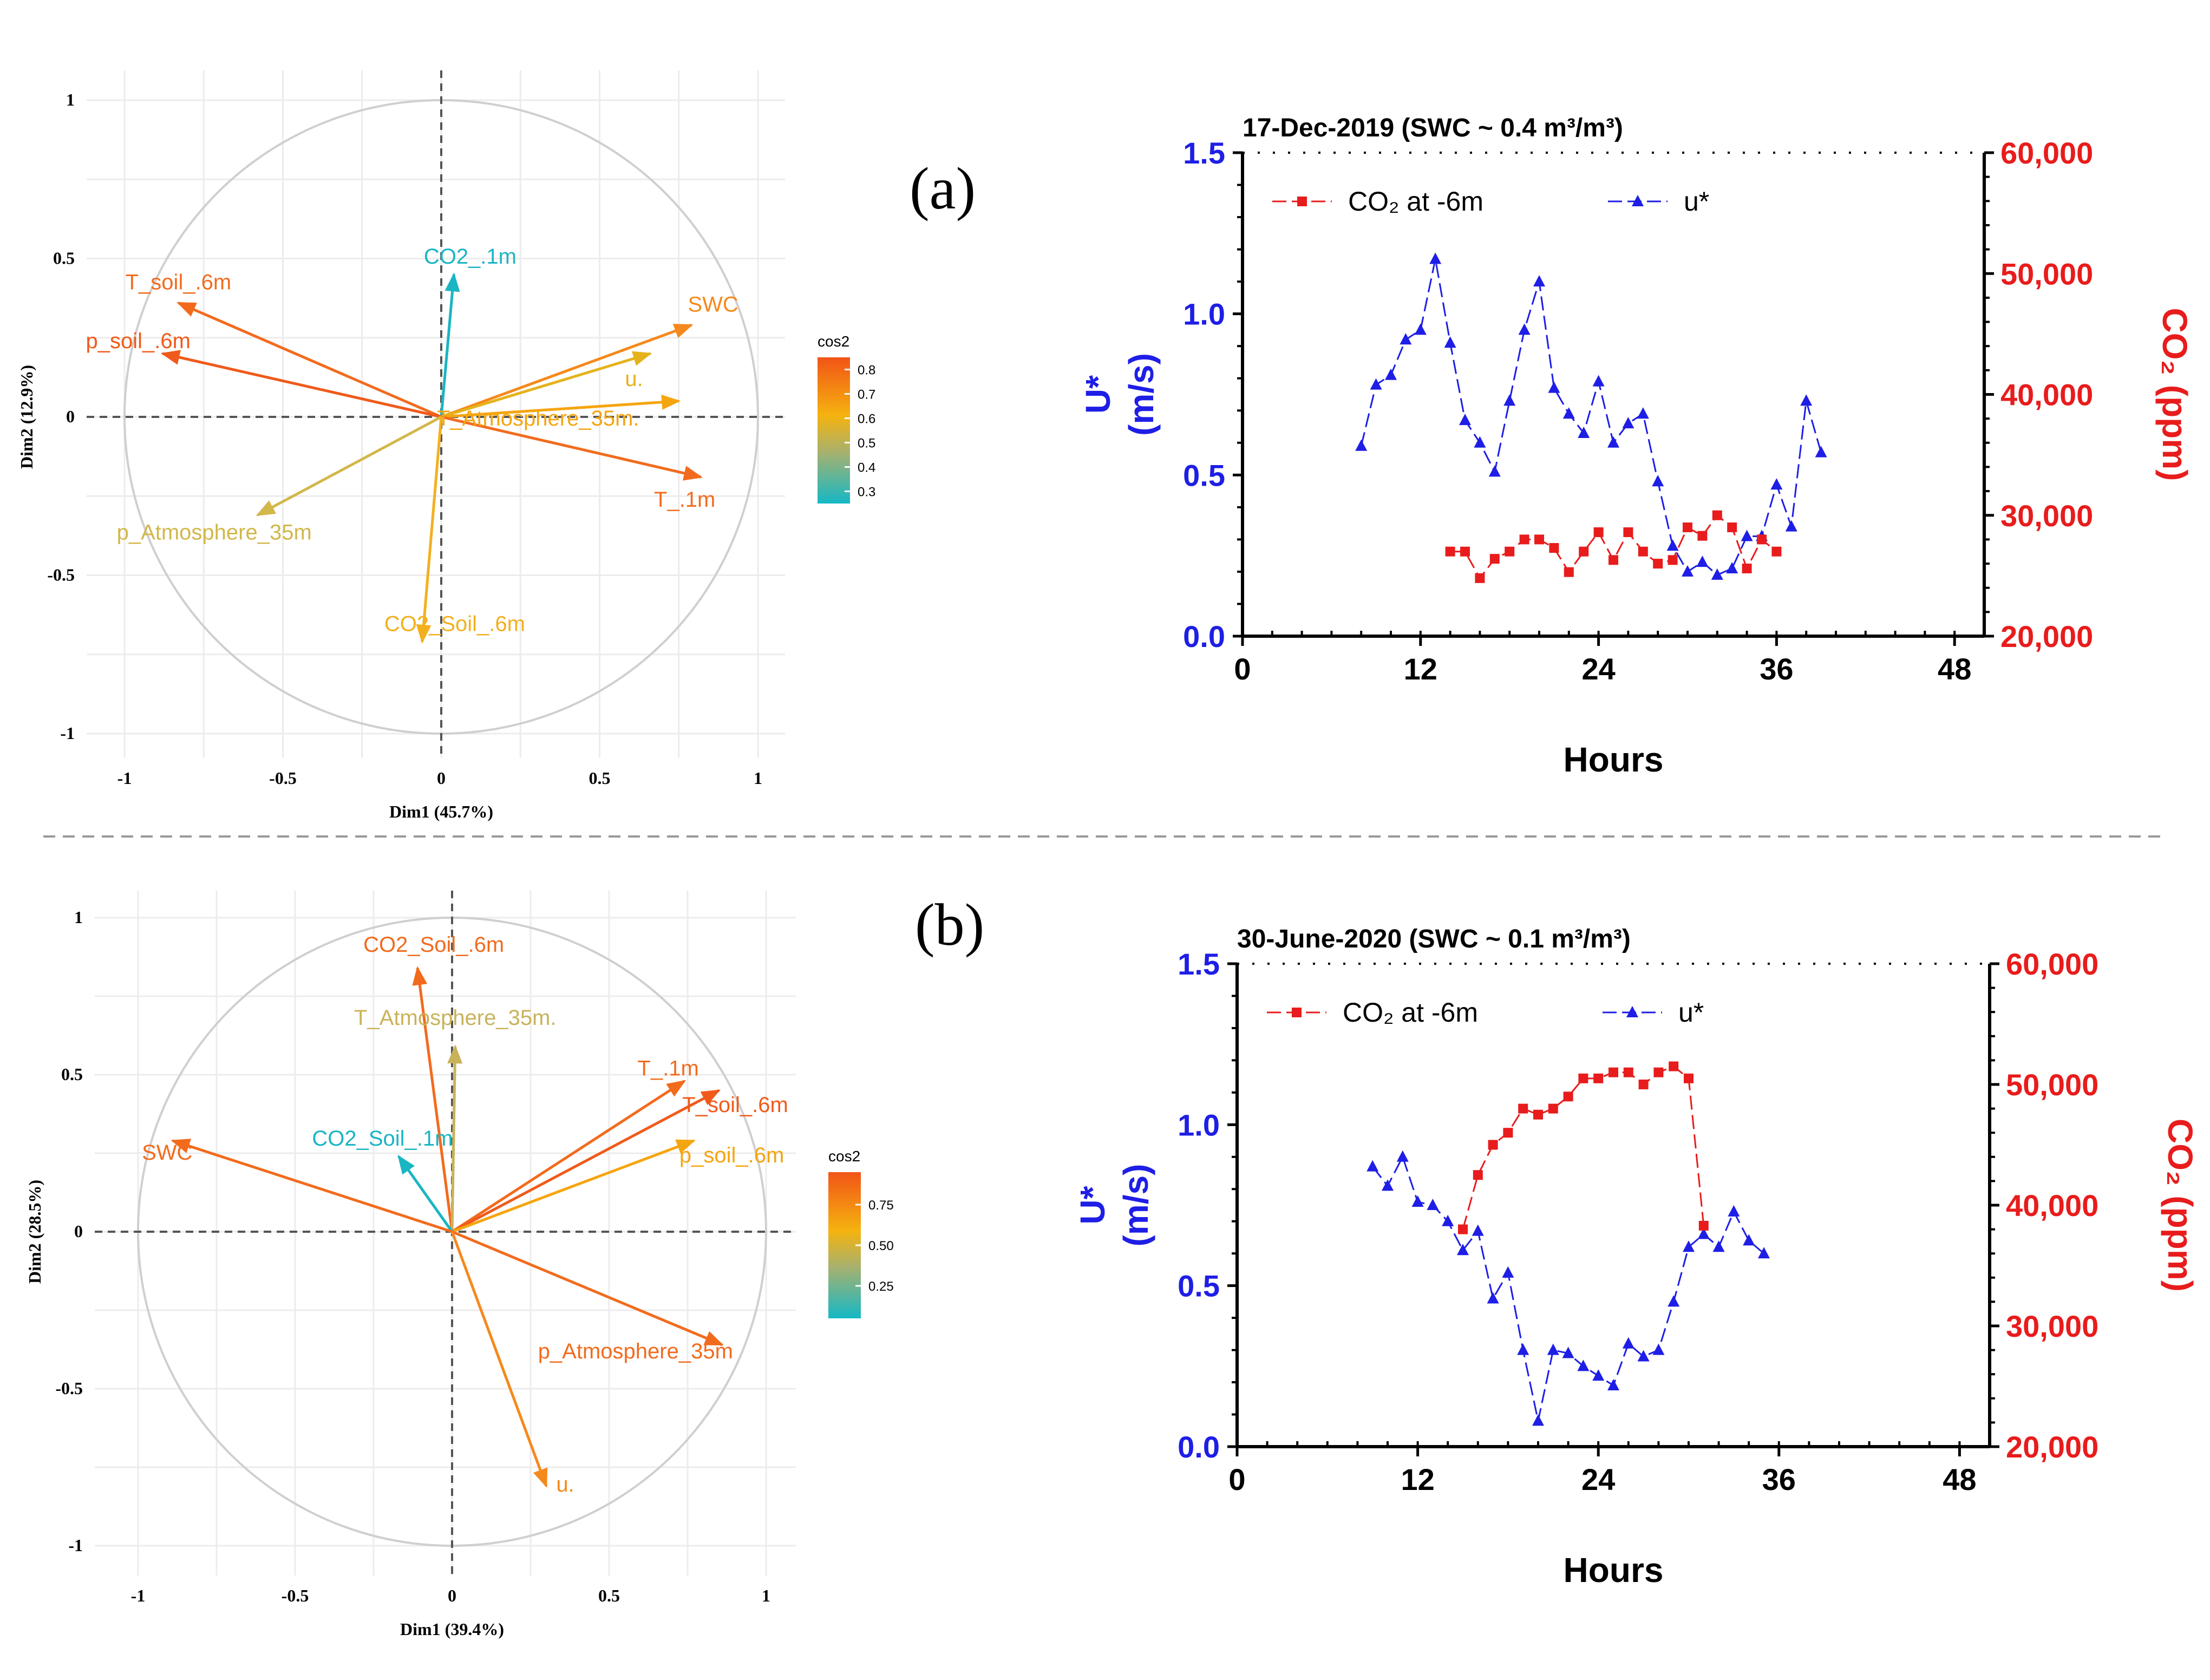  I want to click on vector-co2-soil-6m, so click(433, 1099).